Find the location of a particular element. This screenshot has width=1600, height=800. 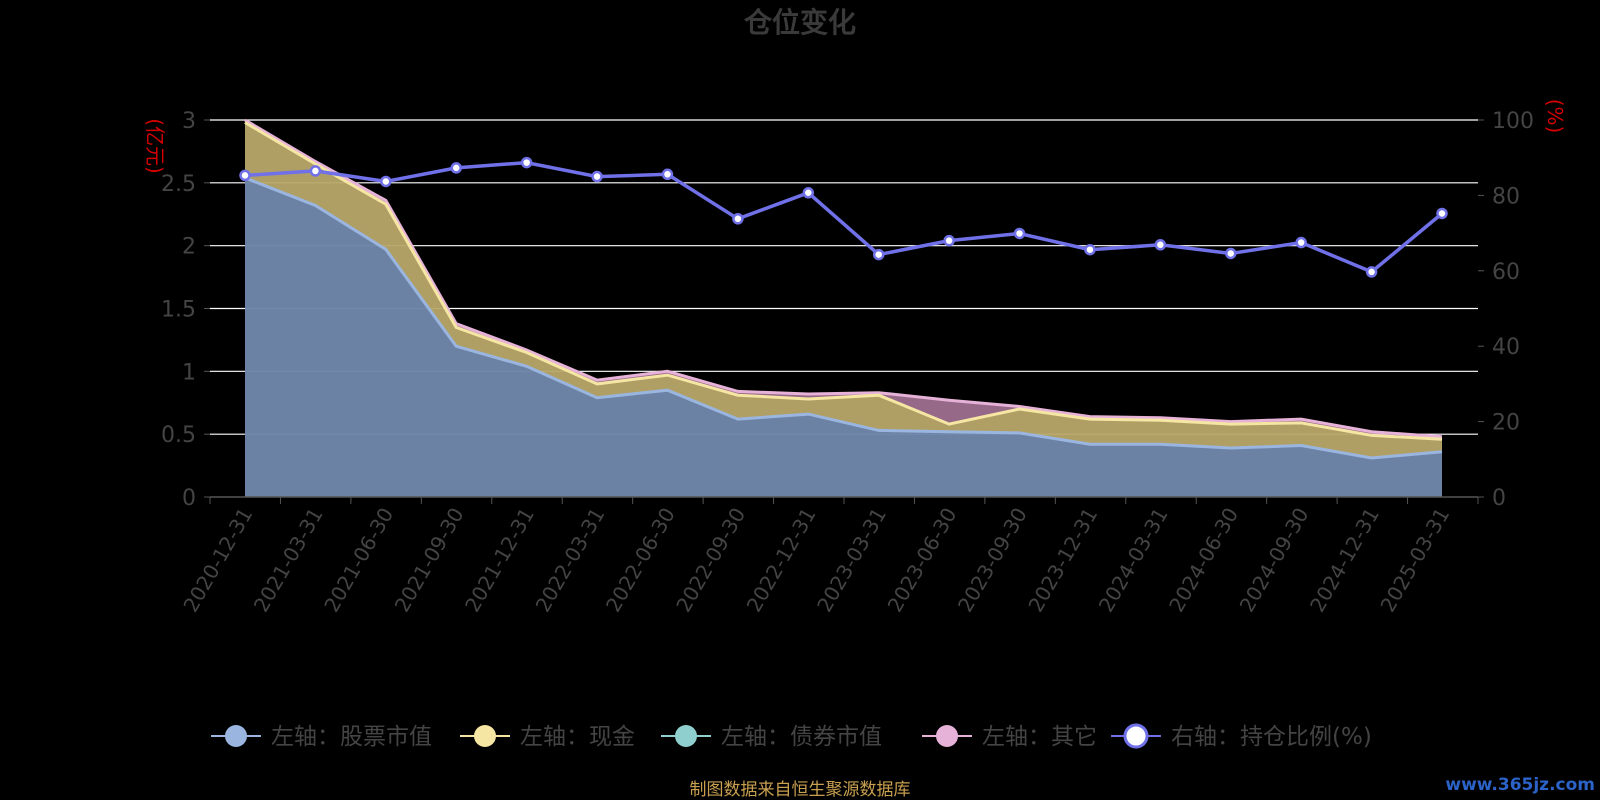

x-tick-label: 2024-09-30 is located at coordinates (1274, 560).